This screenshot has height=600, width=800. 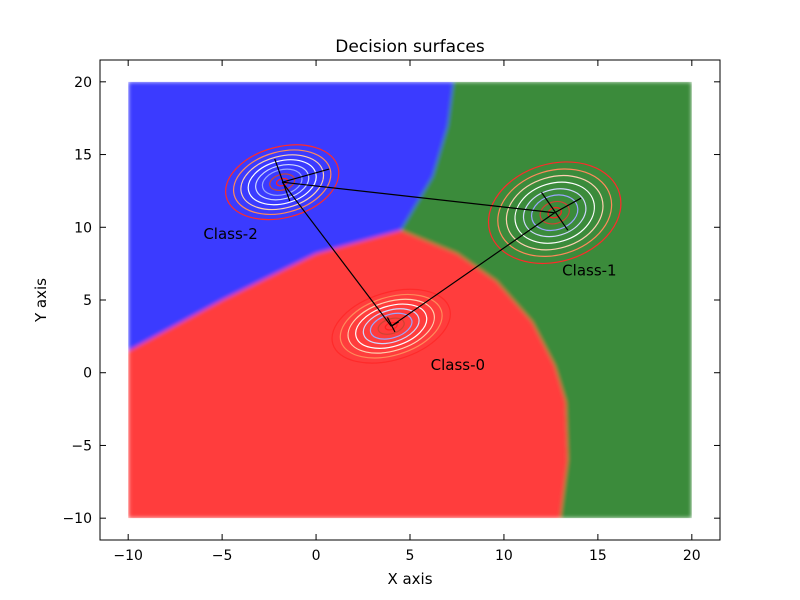 I want to click on x-tick-label: 0, so click(x=316, y=556).